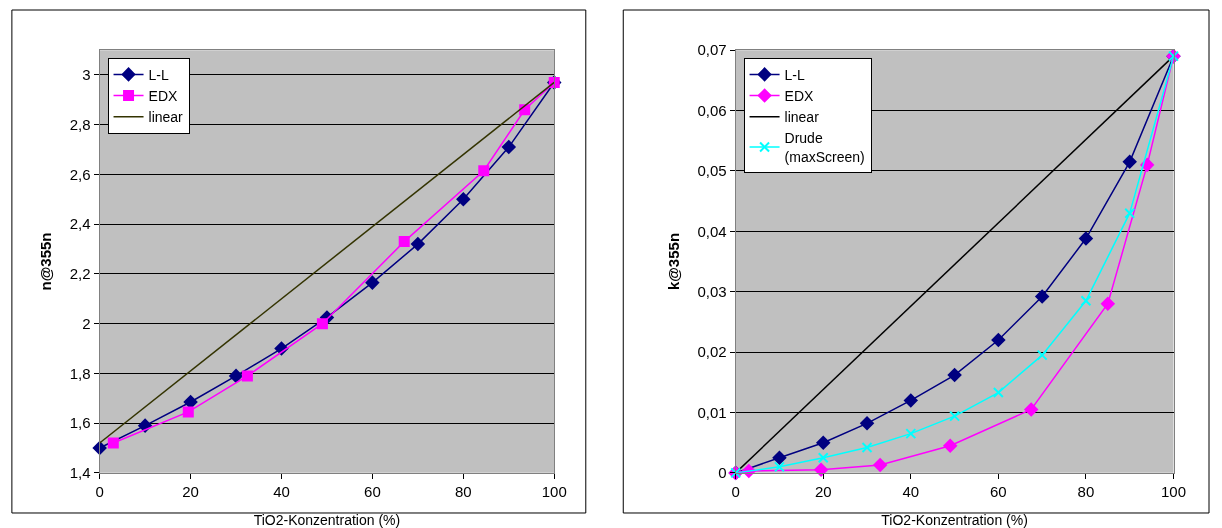 This screenshot has width=1222, height=528. What do you see at coordinates (80, 373) in the screenshot?
I see `y-tick-label: 1,8` at bounding box center [80, 373].